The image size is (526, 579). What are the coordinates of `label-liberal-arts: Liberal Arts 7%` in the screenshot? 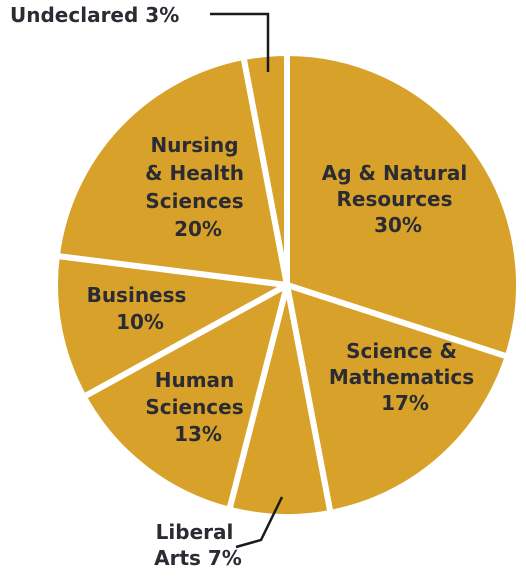 It's located at (198, 545).